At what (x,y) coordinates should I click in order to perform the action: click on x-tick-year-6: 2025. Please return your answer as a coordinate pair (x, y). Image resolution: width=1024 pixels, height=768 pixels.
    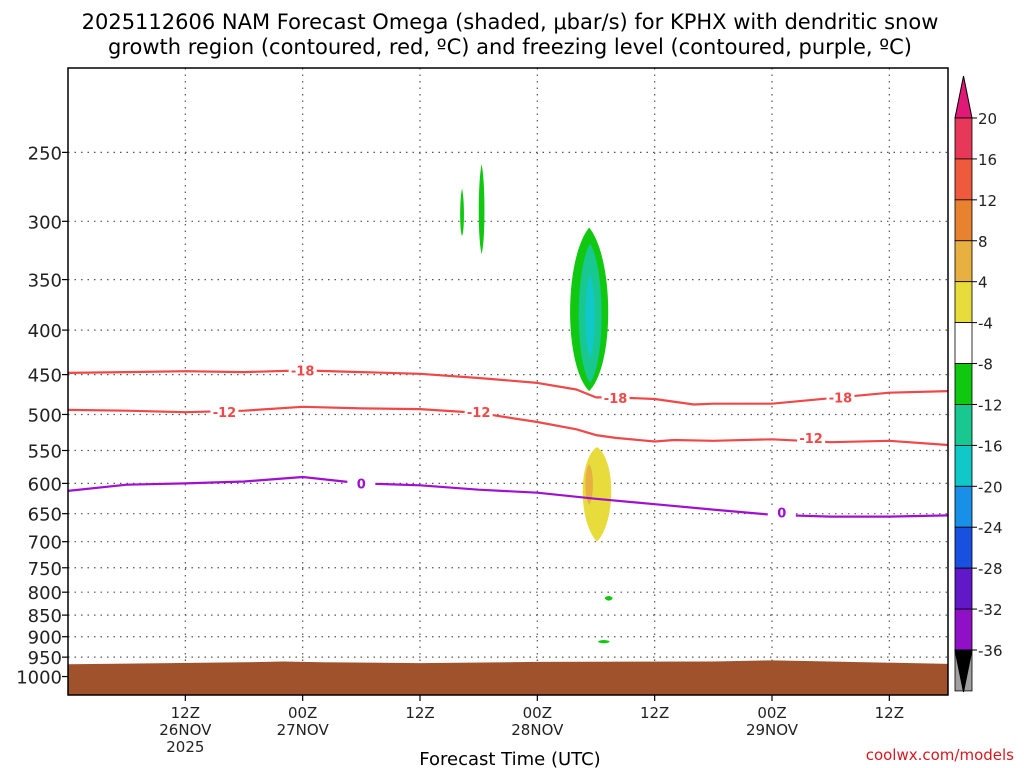
    Looking at the image, I should click on (185, 747).